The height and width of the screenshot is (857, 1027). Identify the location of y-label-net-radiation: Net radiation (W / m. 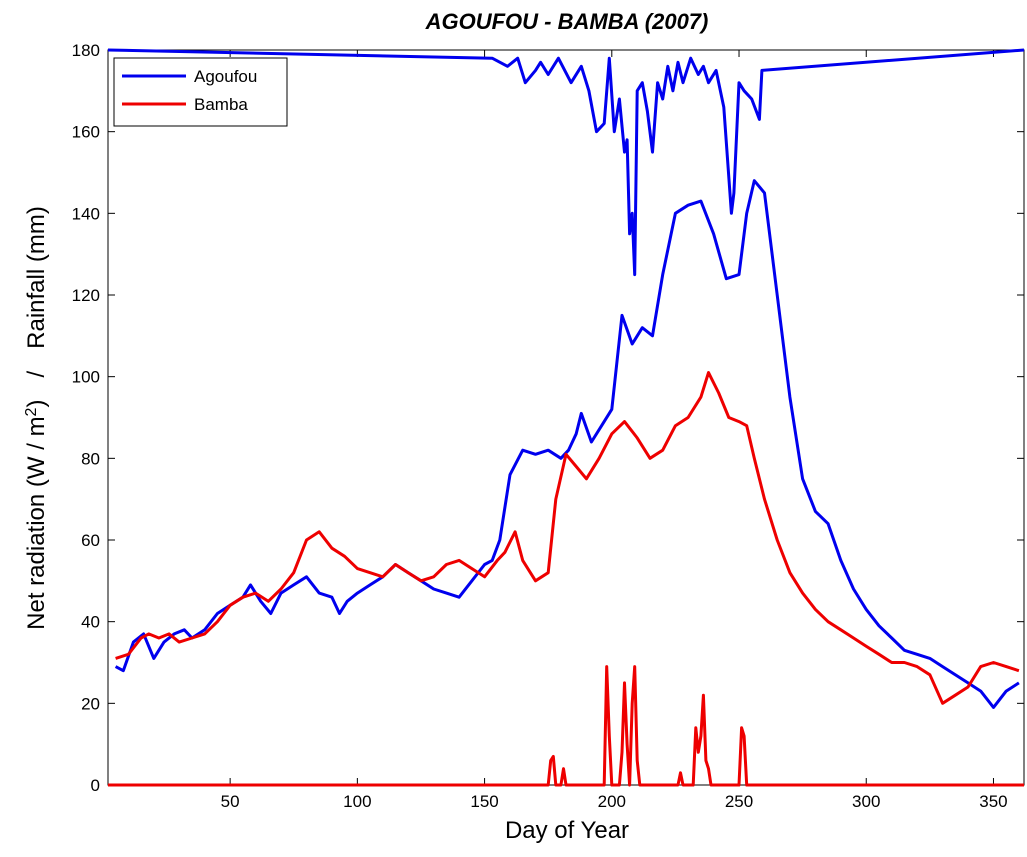
(36, 522).